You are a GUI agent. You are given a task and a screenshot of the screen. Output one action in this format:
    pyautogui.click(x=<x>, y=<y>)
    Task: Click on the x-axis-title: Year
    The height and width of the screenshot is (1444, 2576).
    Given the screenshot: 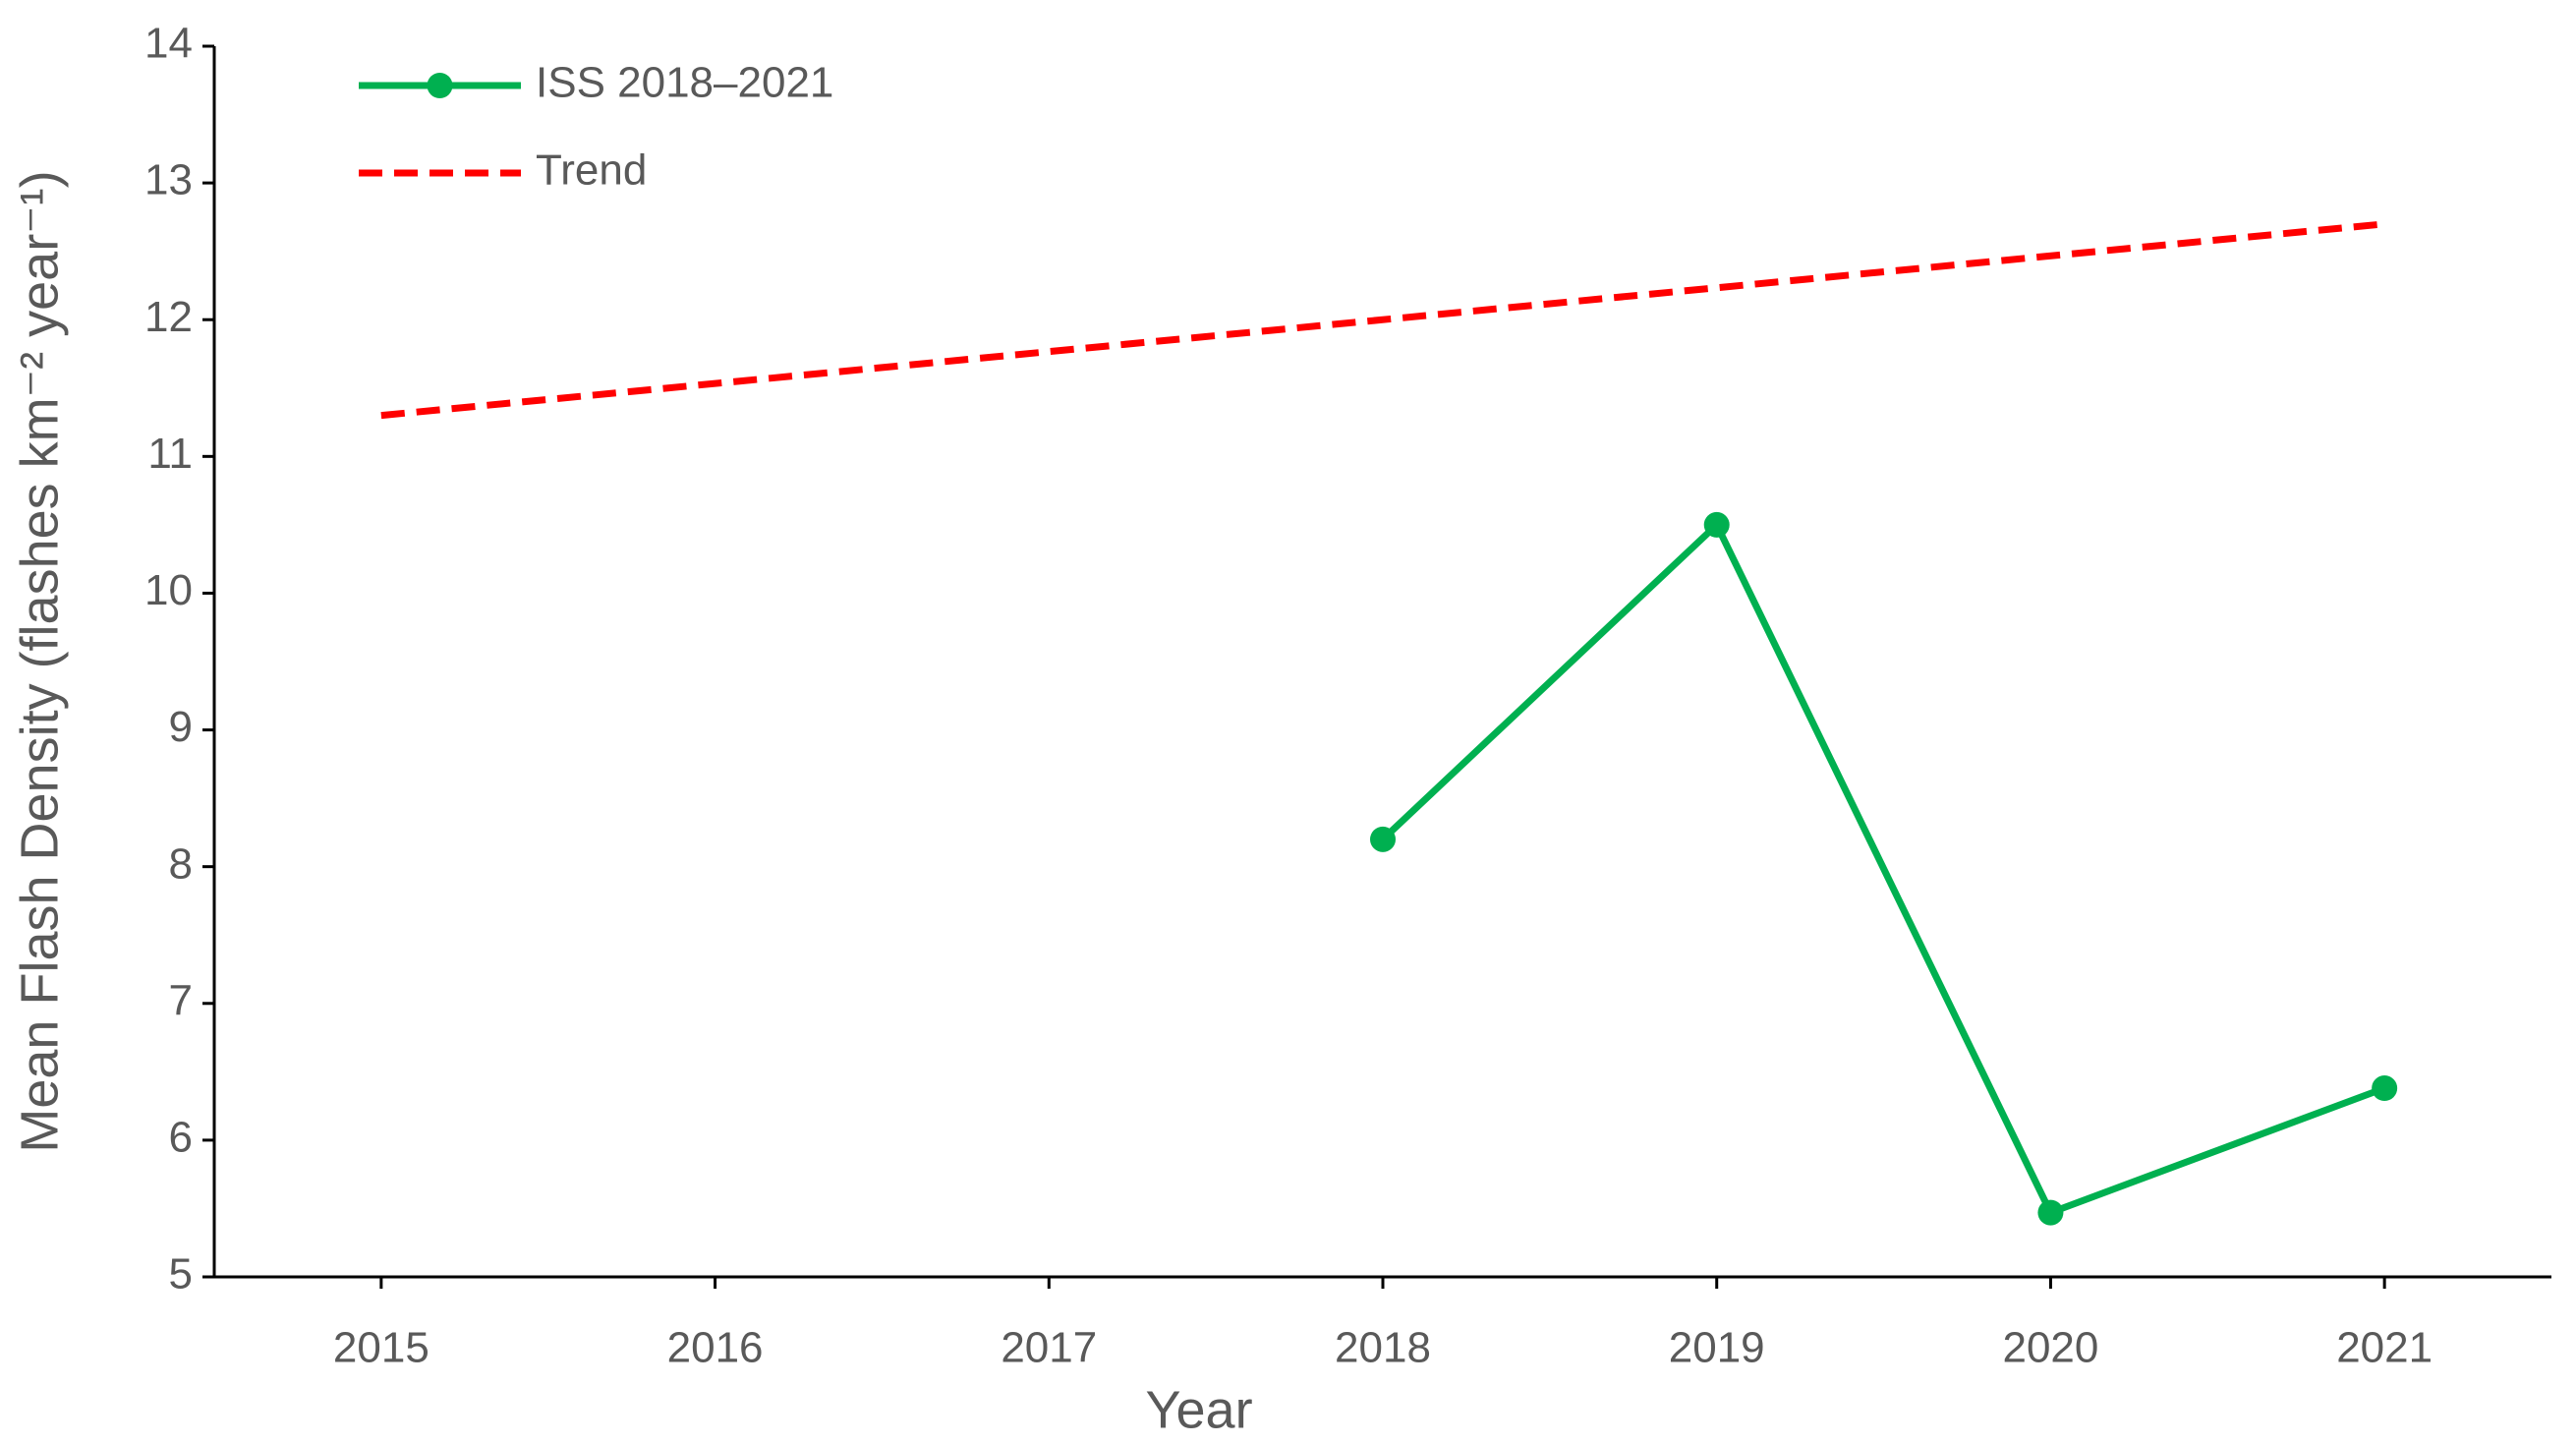 What is the action you would take?
    pyautogui.click(x=1199, y=1409)
    